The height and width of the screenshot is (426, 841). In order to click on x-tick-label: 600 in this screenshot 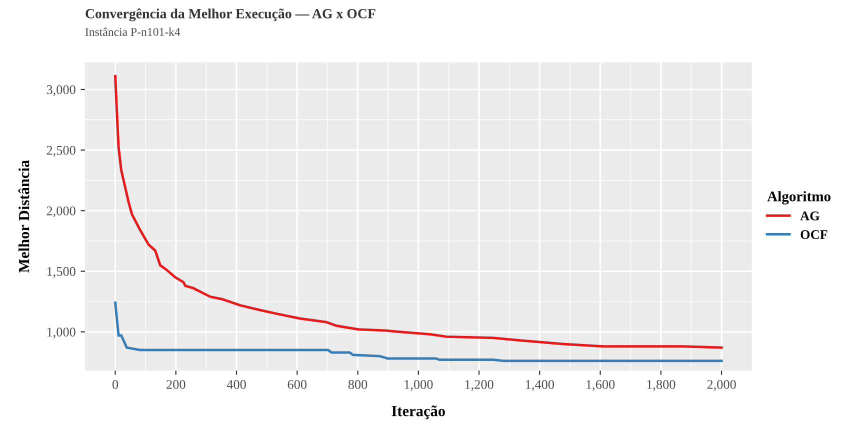, I will do `click(297, 384)`.